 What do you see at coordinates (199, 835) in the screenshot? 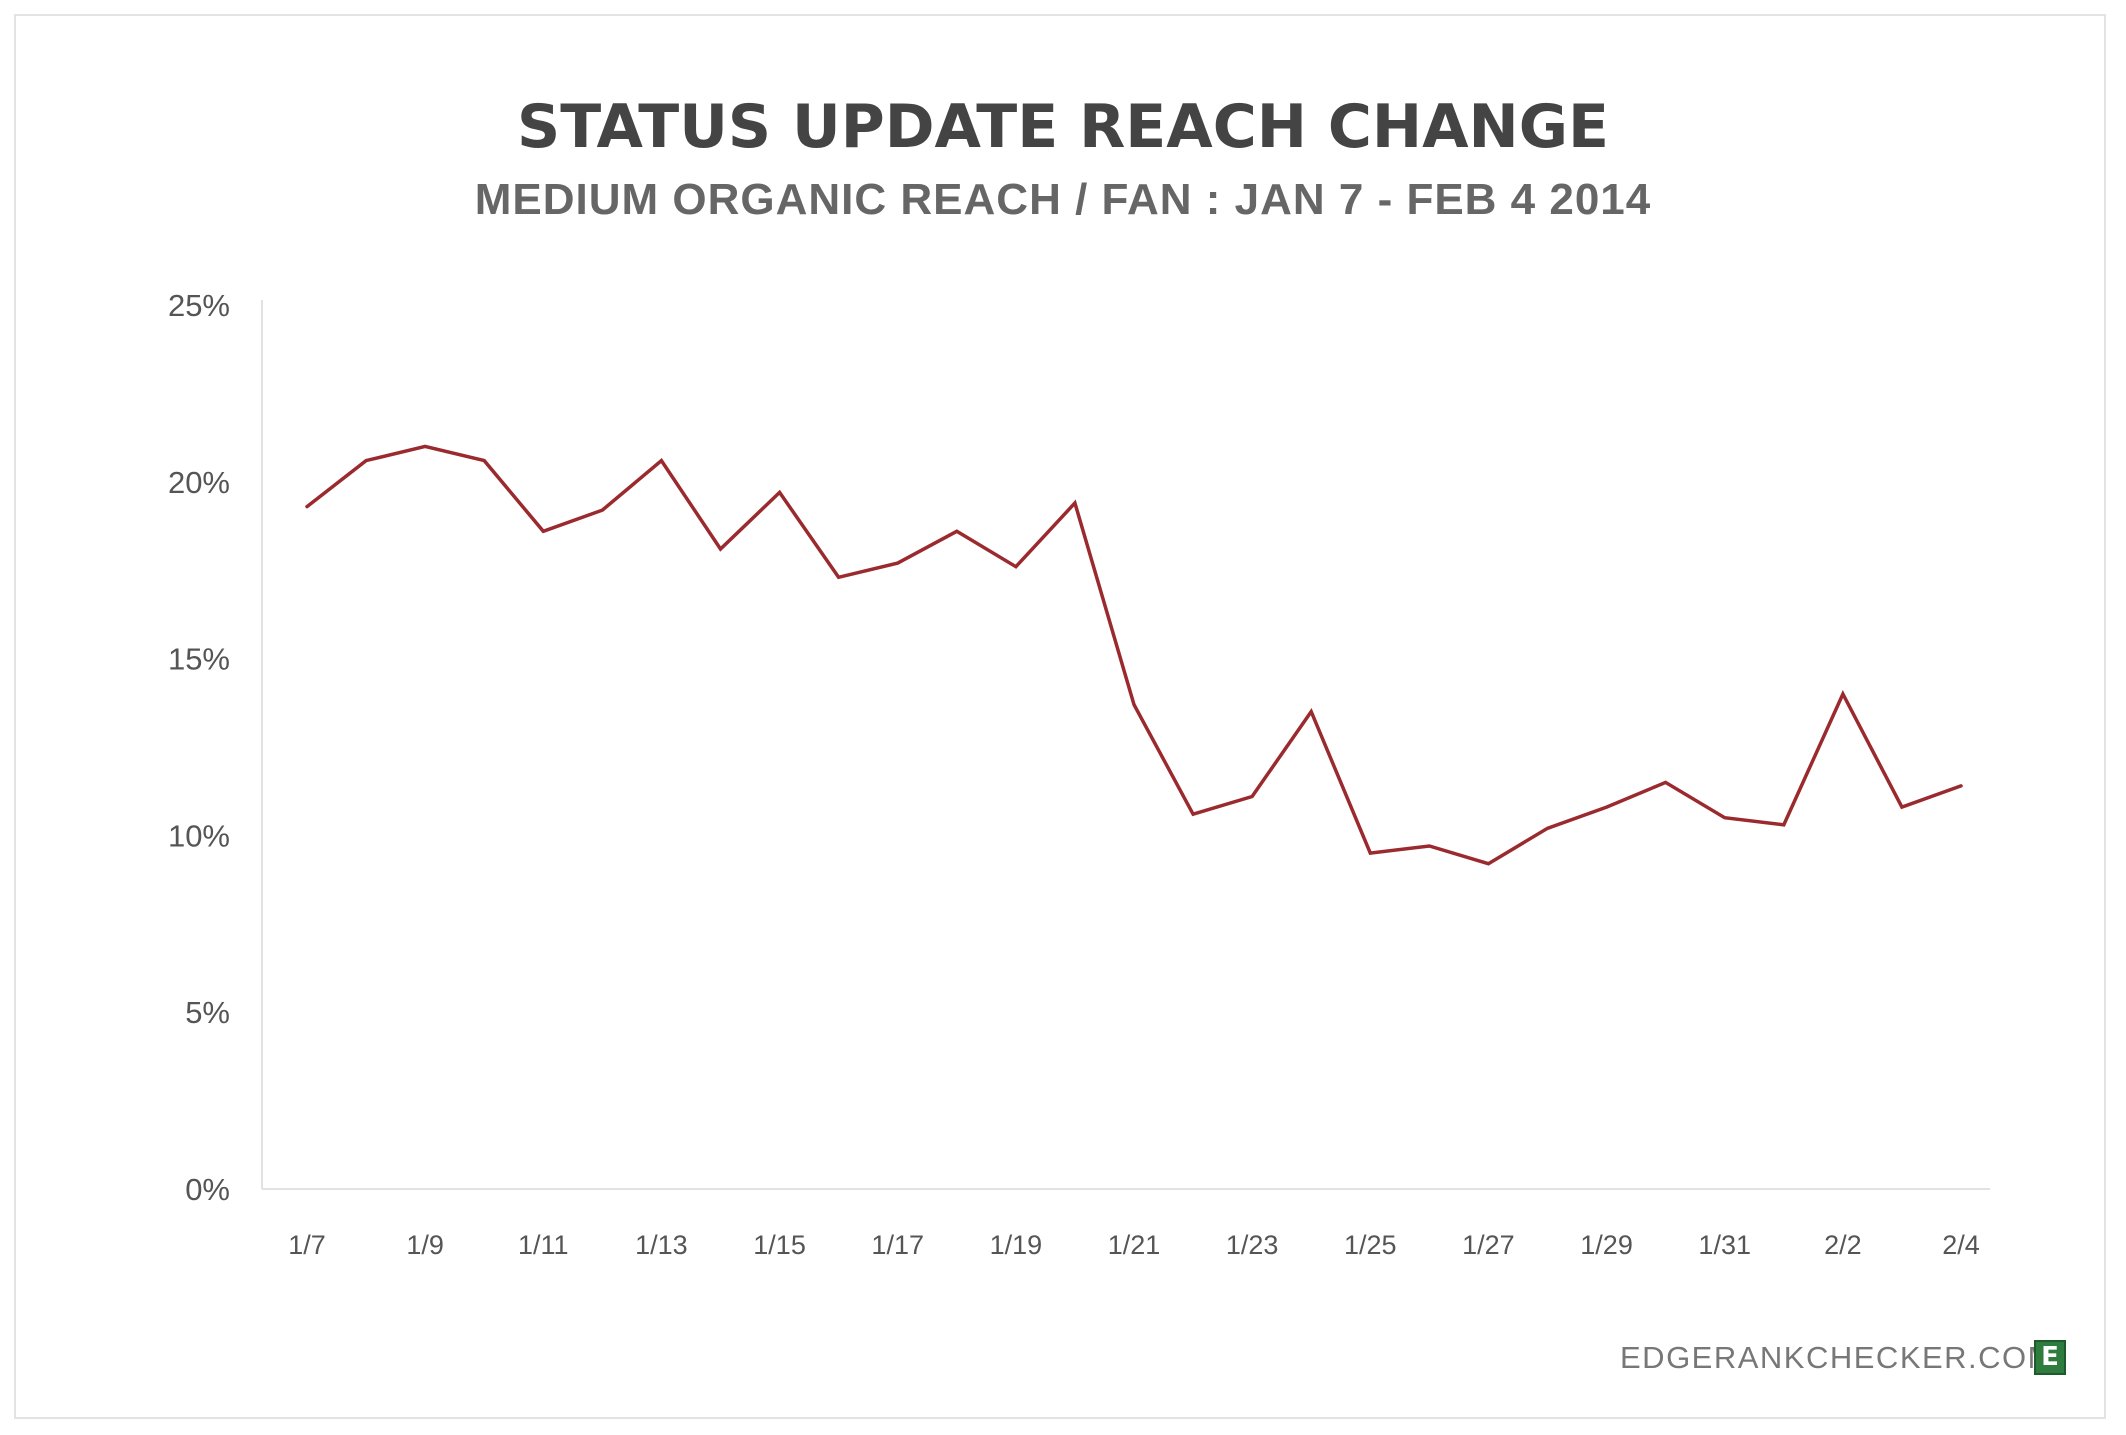
I see `y-tick-label: 10%` at bounding box center [199, 835].